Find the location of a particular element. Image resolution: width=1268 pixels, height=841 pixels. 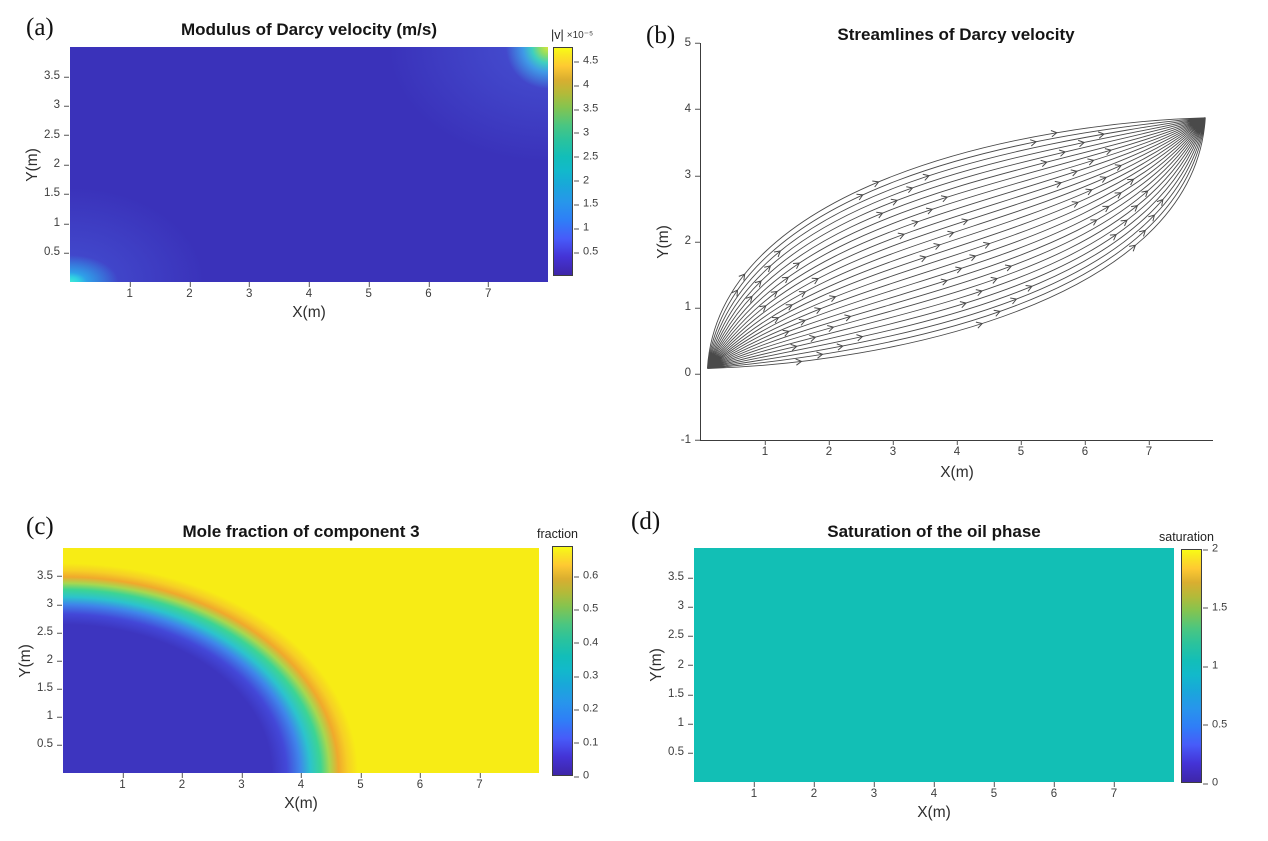

colorbar-tick-label: 4 is located at coordinates (581, 84).